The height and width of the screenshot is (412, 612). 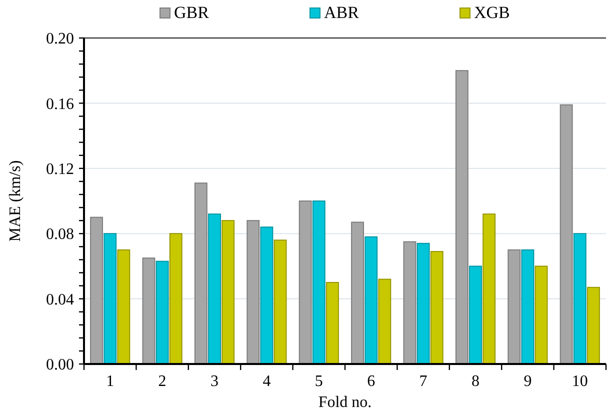 What do you see at coordinates (162, 381) in the screenshot?
I see `x-tick-label: 2` at bounding box center [162, 381].